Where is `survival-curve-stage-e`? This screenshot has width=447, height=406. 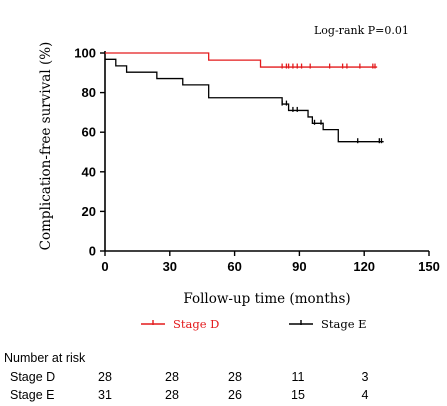
survival-curve-stage-e is located at coordinates (244, 100).